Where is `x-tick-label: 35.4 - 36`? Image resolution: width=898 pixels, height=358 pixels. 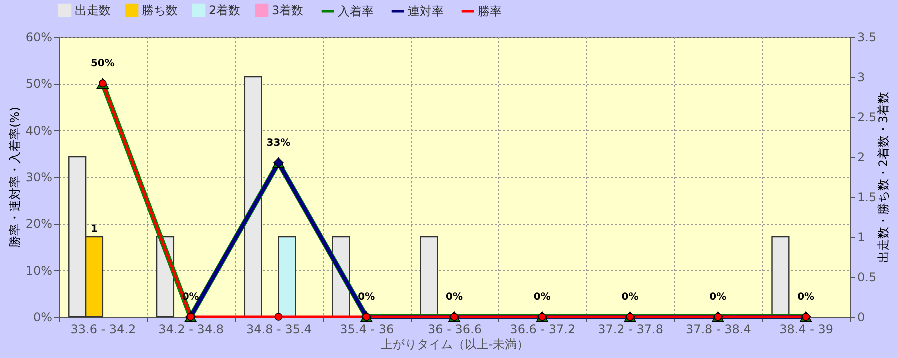 x-tick-label: 35.4 - 36 is located at coordinates (367, 329).